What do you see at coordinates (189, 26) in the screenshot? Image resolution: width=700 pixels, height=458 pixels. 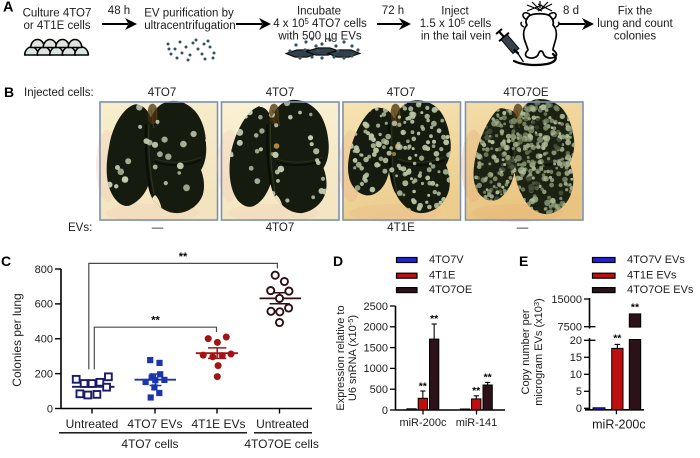 I see `svg-text: ultracentrifugation` at bounding box center [189, 26].